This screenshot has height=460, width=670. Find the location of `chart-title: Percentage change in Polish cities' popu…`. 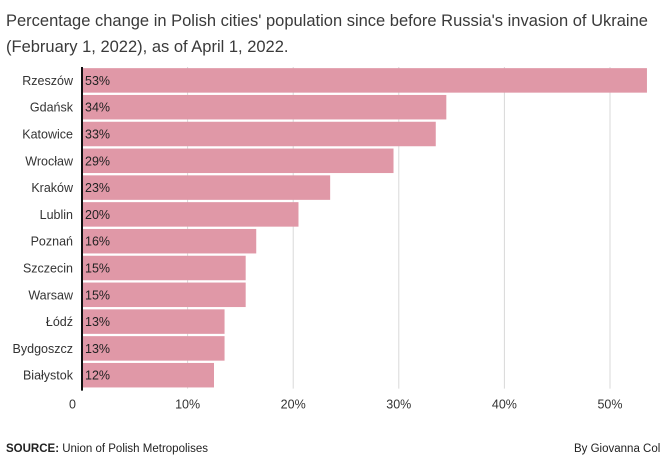

chart-title: Percentage change in Polish cities' popu… is located at coordinates (327, 34).